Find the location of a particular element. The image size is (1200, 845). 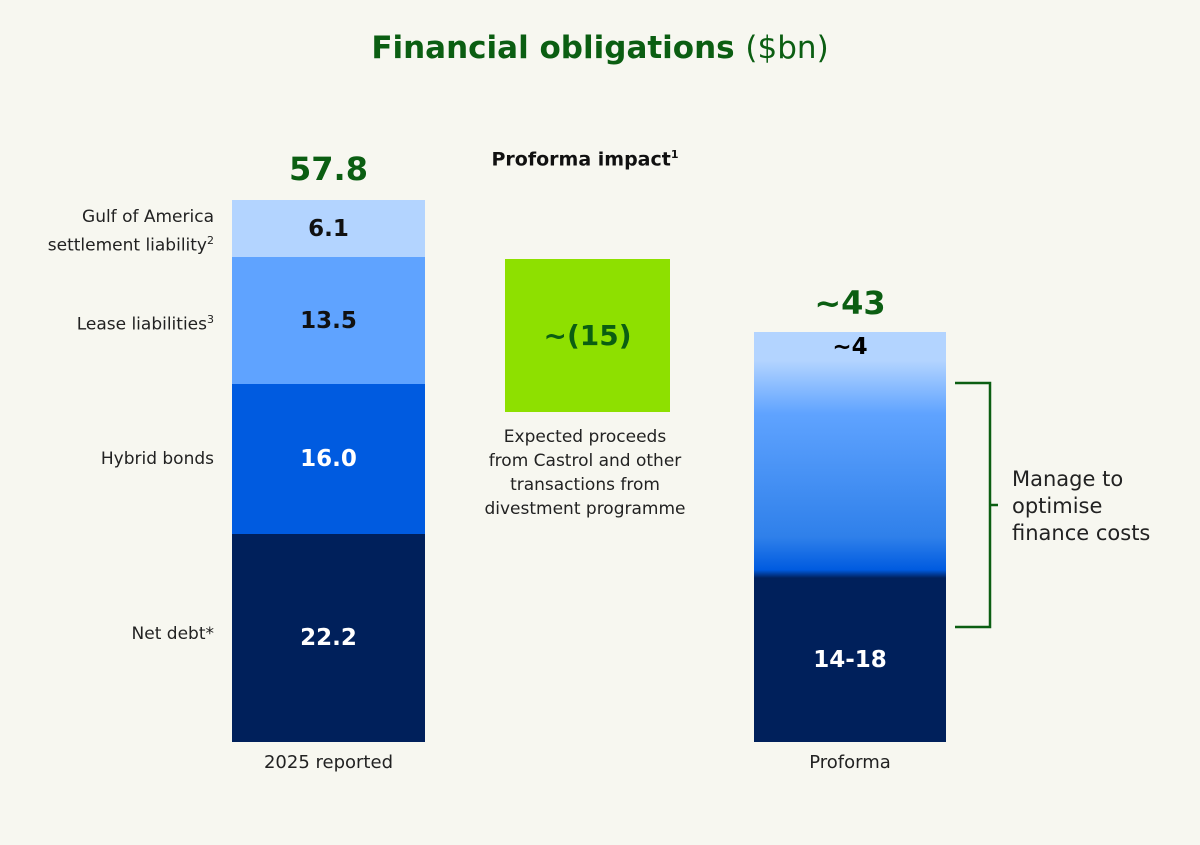

bar-proforma: ~4 14-18 is located at coordinates (850, 537).